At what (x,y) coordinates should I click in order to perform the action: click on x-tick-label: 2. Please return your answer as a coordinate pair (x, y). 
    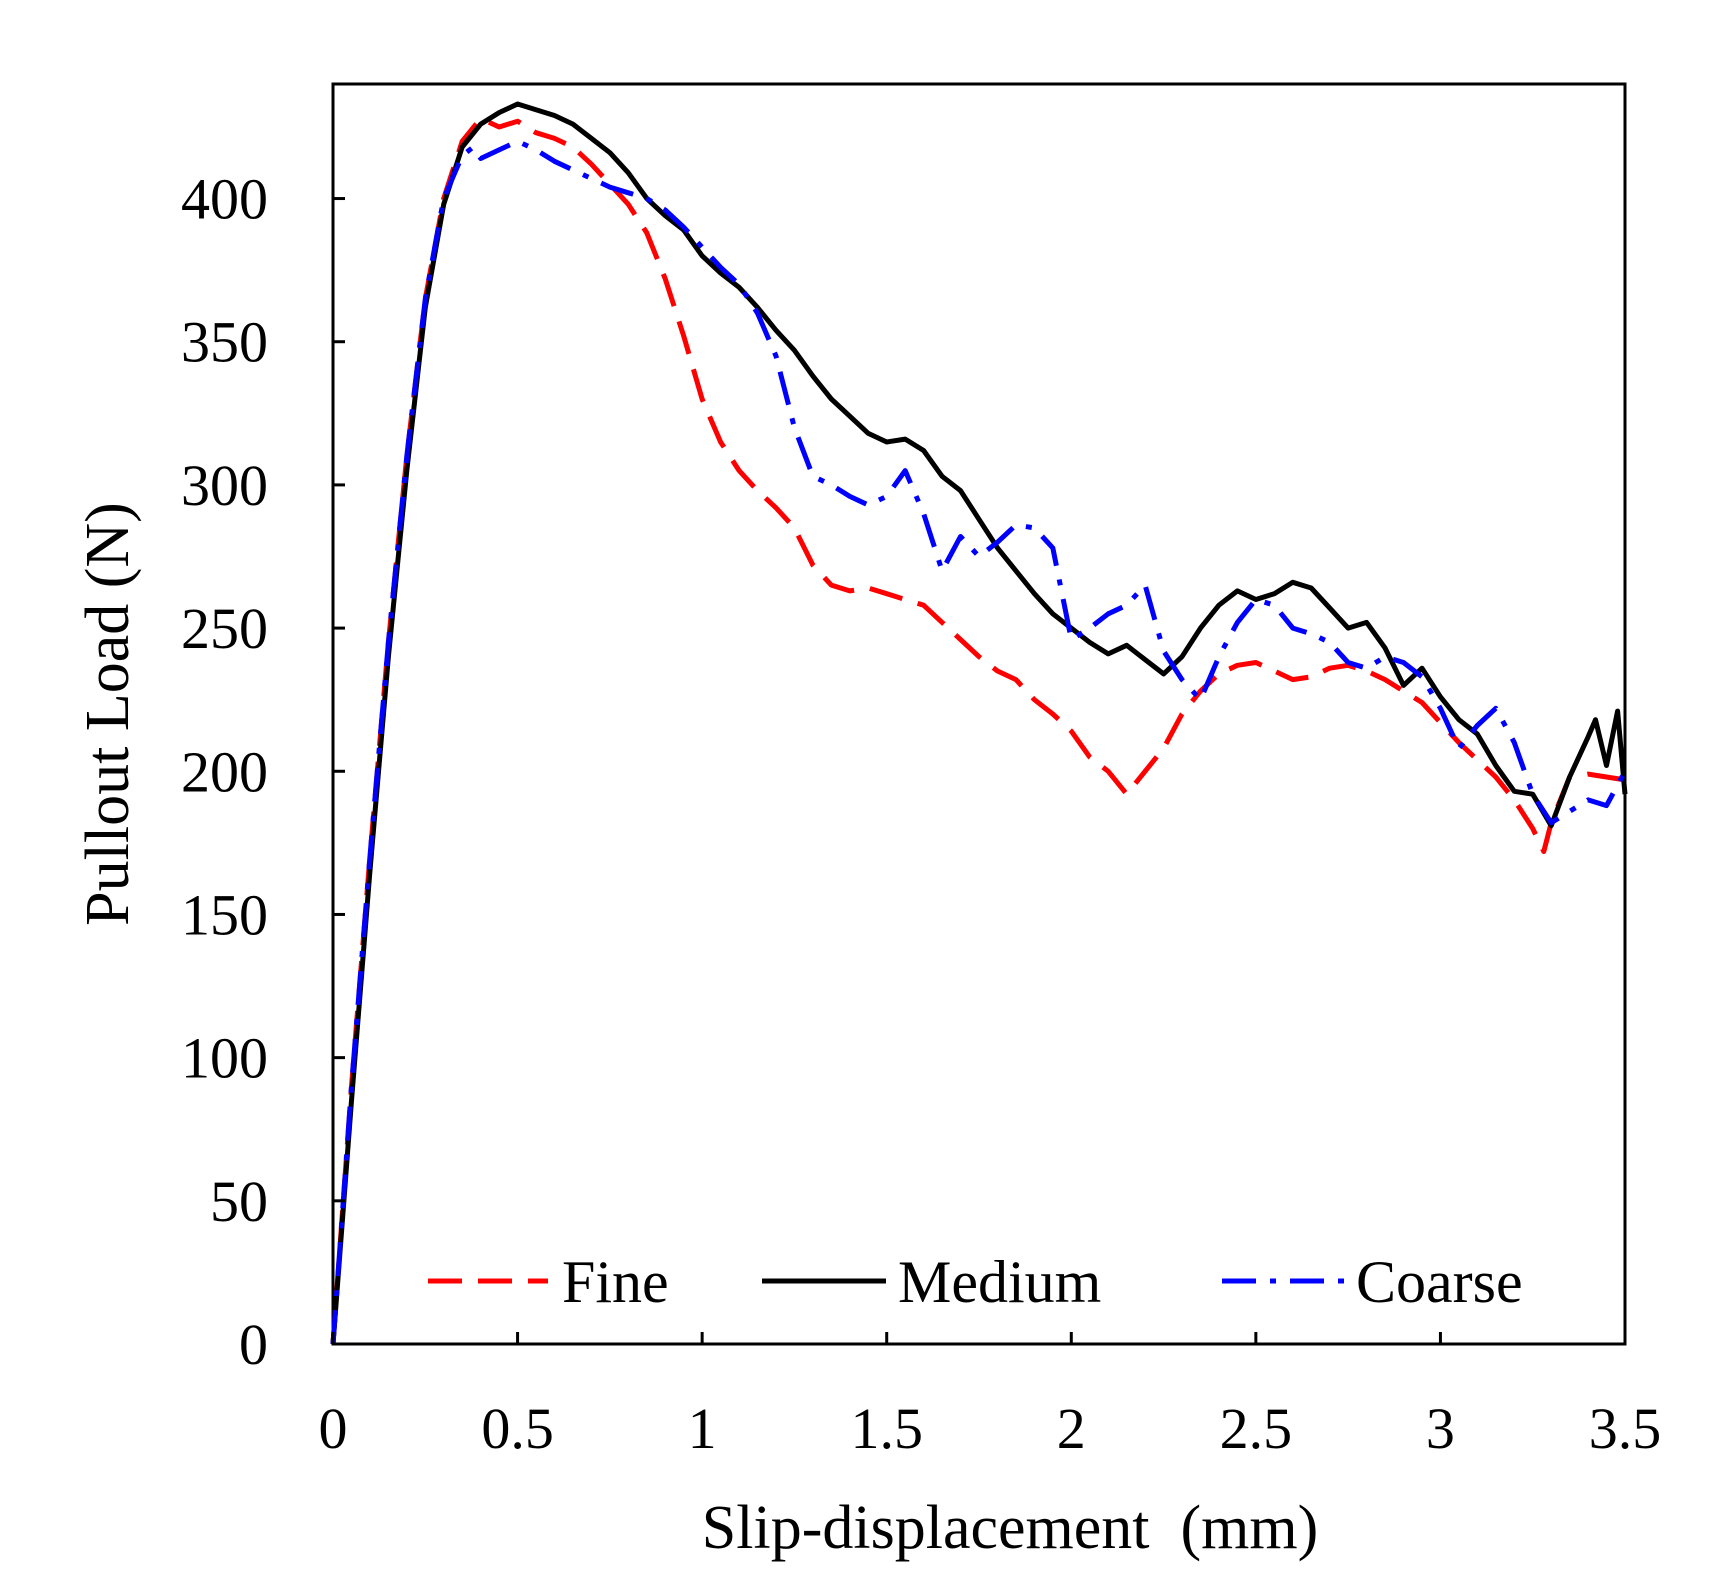
    Looking at the image, I should click on (1071, 1428).